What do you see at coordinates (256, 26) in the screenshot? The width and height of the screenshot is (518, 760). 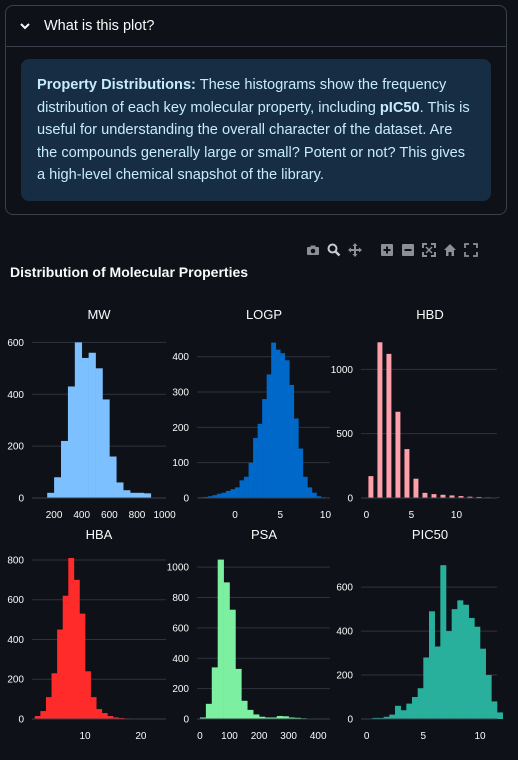 I see `expander-header: What is this plot?` at bounding box center [256, 26].